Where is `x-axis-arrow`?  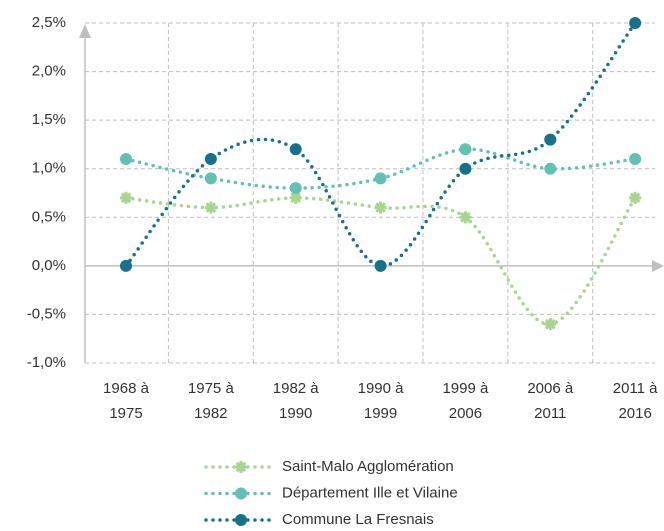
x-axis-arrow is located at coordinates (658, 266).